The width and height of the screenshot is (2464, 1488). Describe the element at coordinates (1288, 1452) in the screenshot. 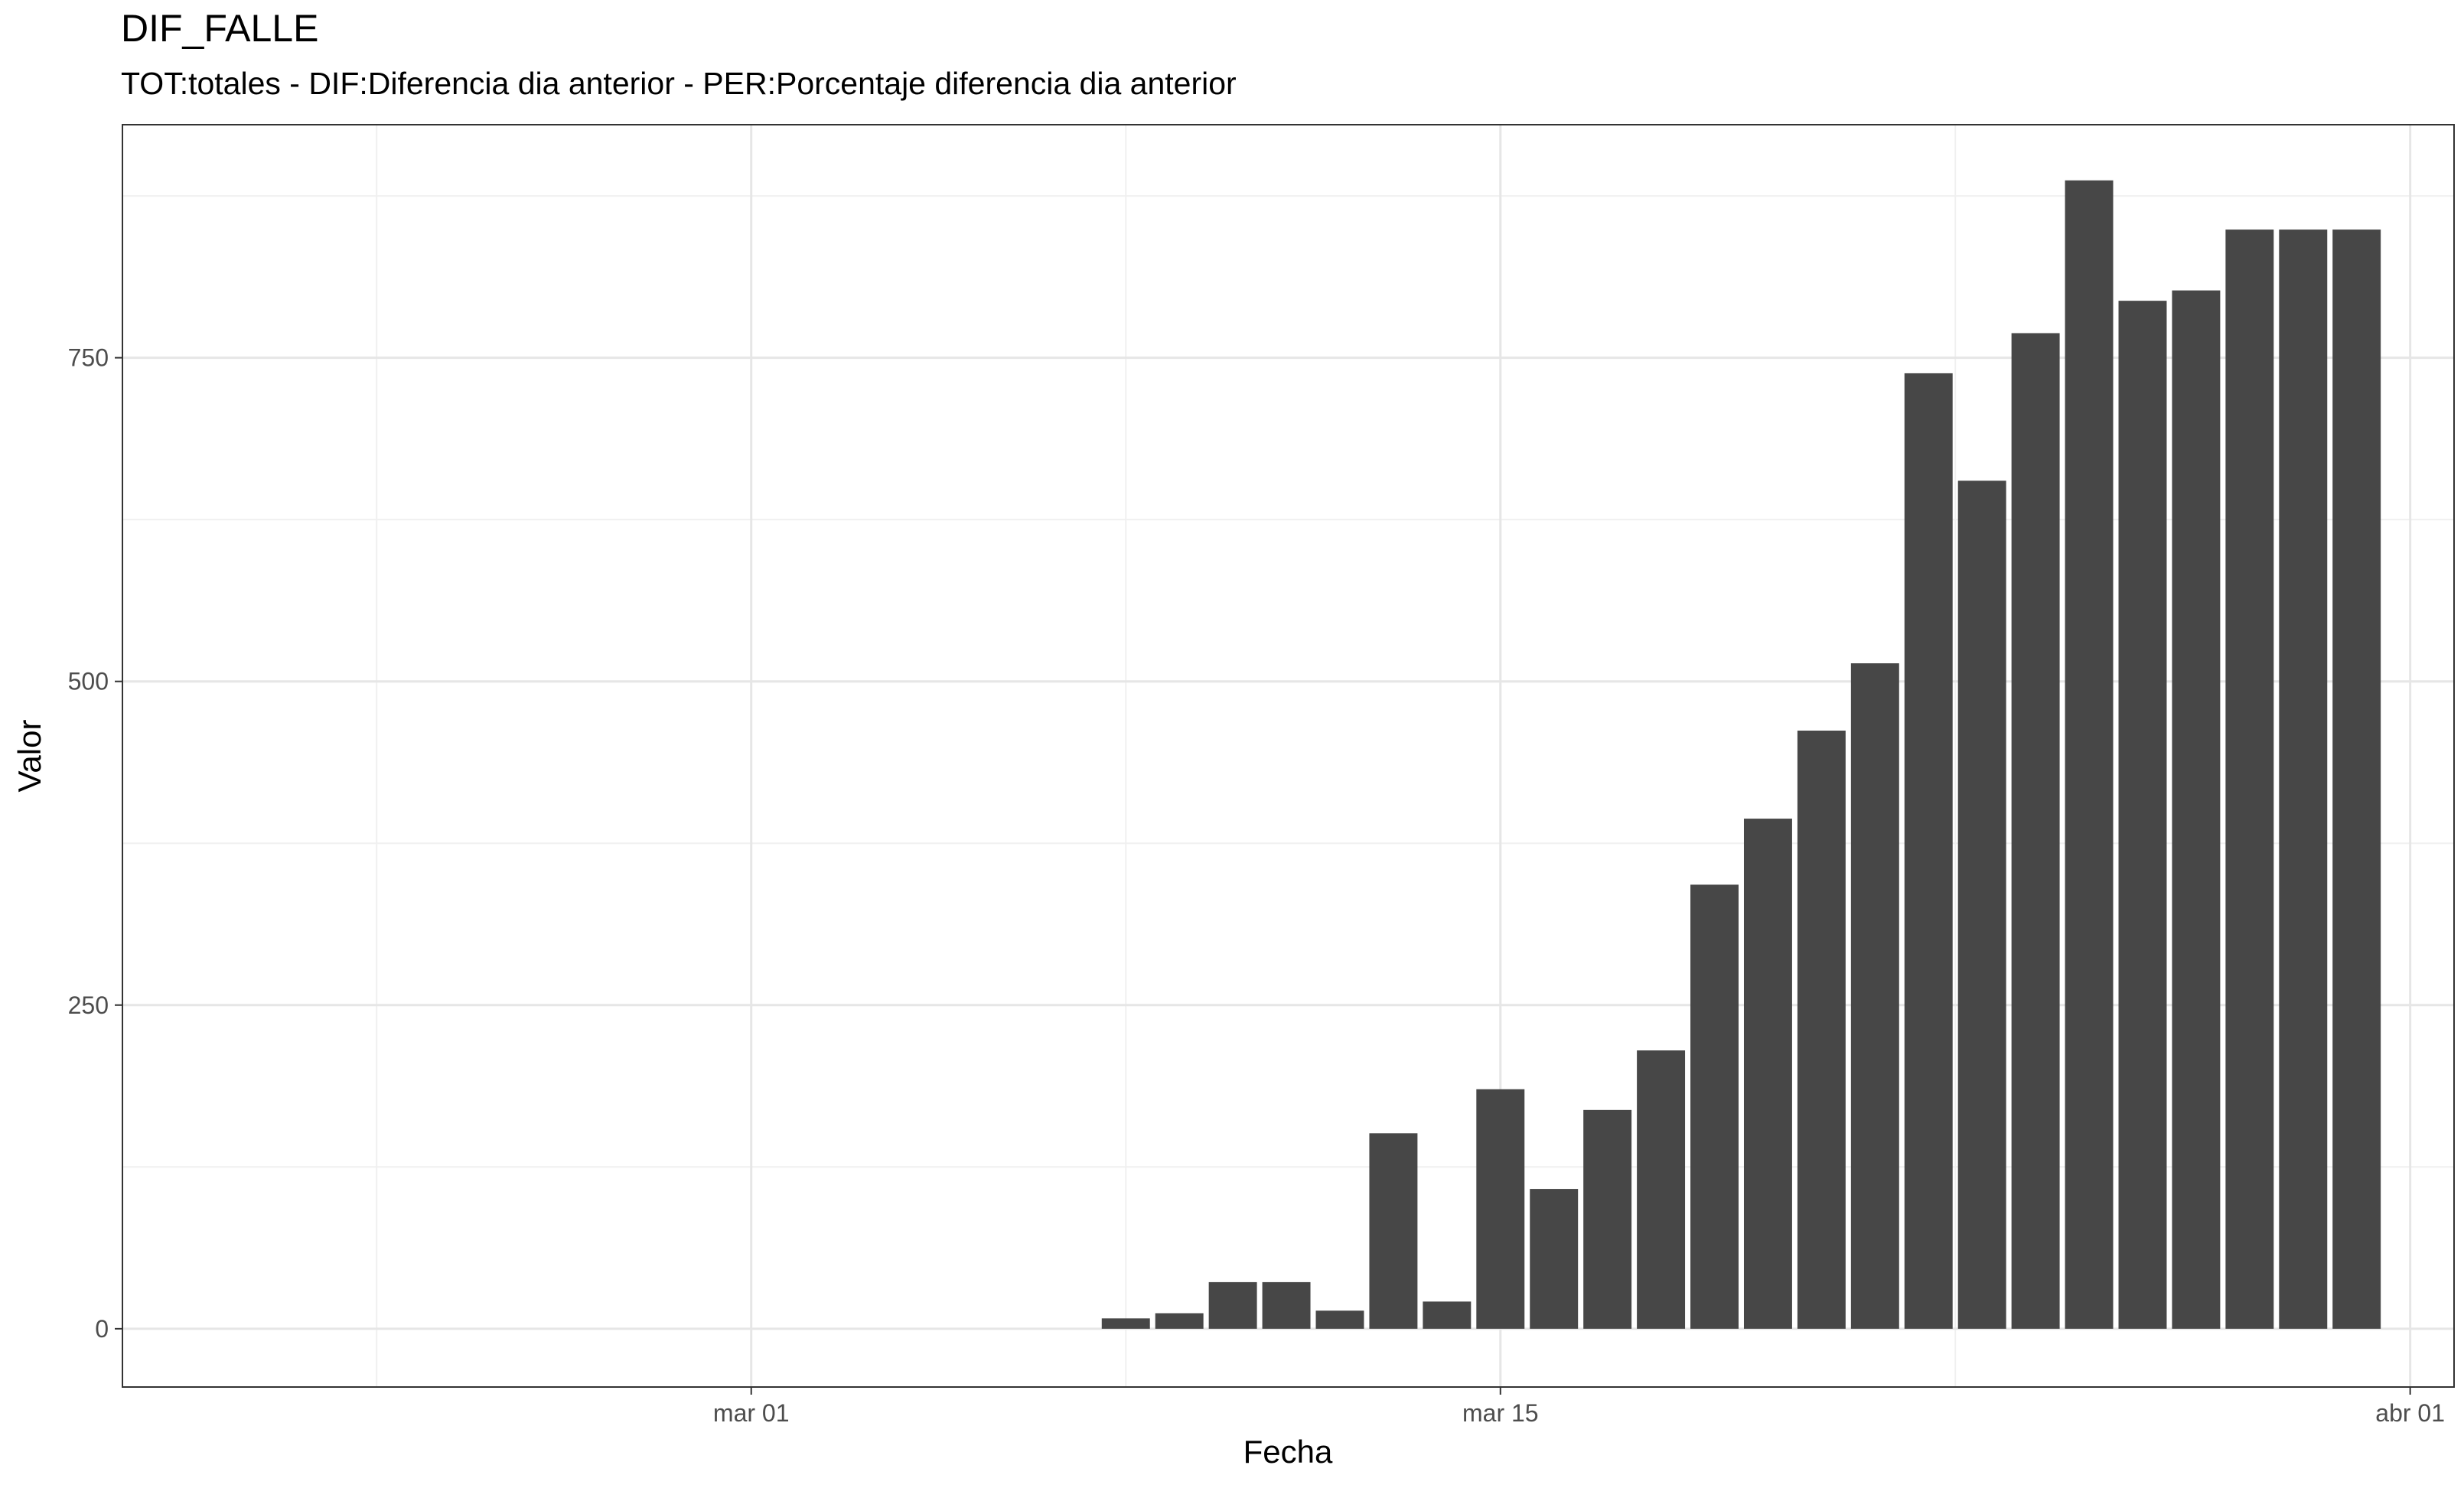

I see `x-axis-title: Fecha` at that location.